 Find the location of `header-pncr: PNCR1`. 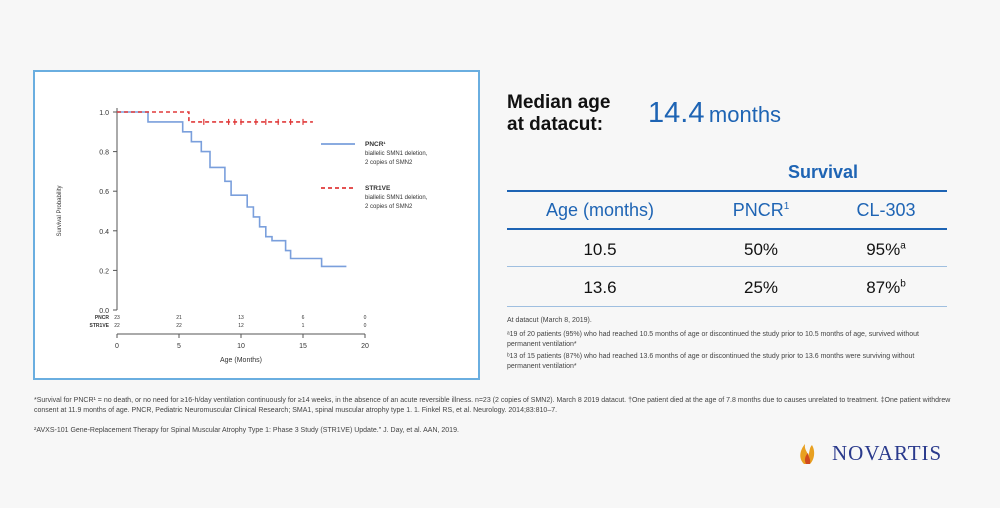

header-pncr: PNCR1 is located at coordinates (761, 210).